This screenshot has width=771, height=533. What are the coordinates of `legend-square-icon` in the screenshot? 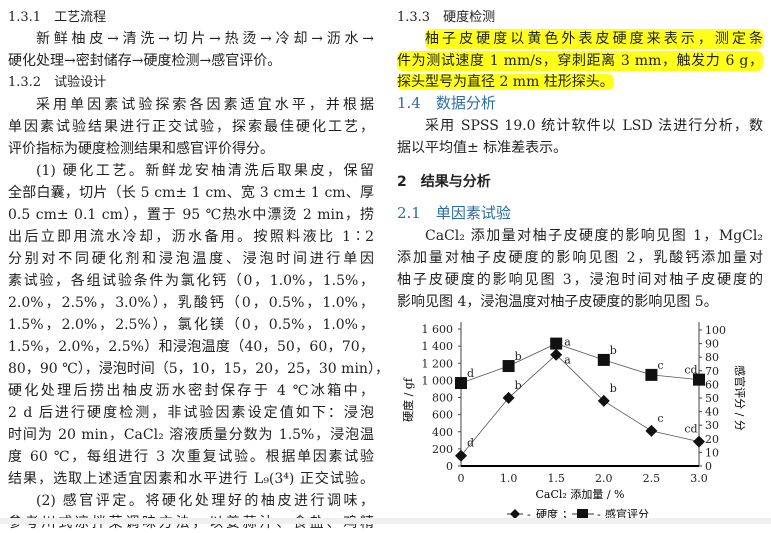 It's located at (582, 514).